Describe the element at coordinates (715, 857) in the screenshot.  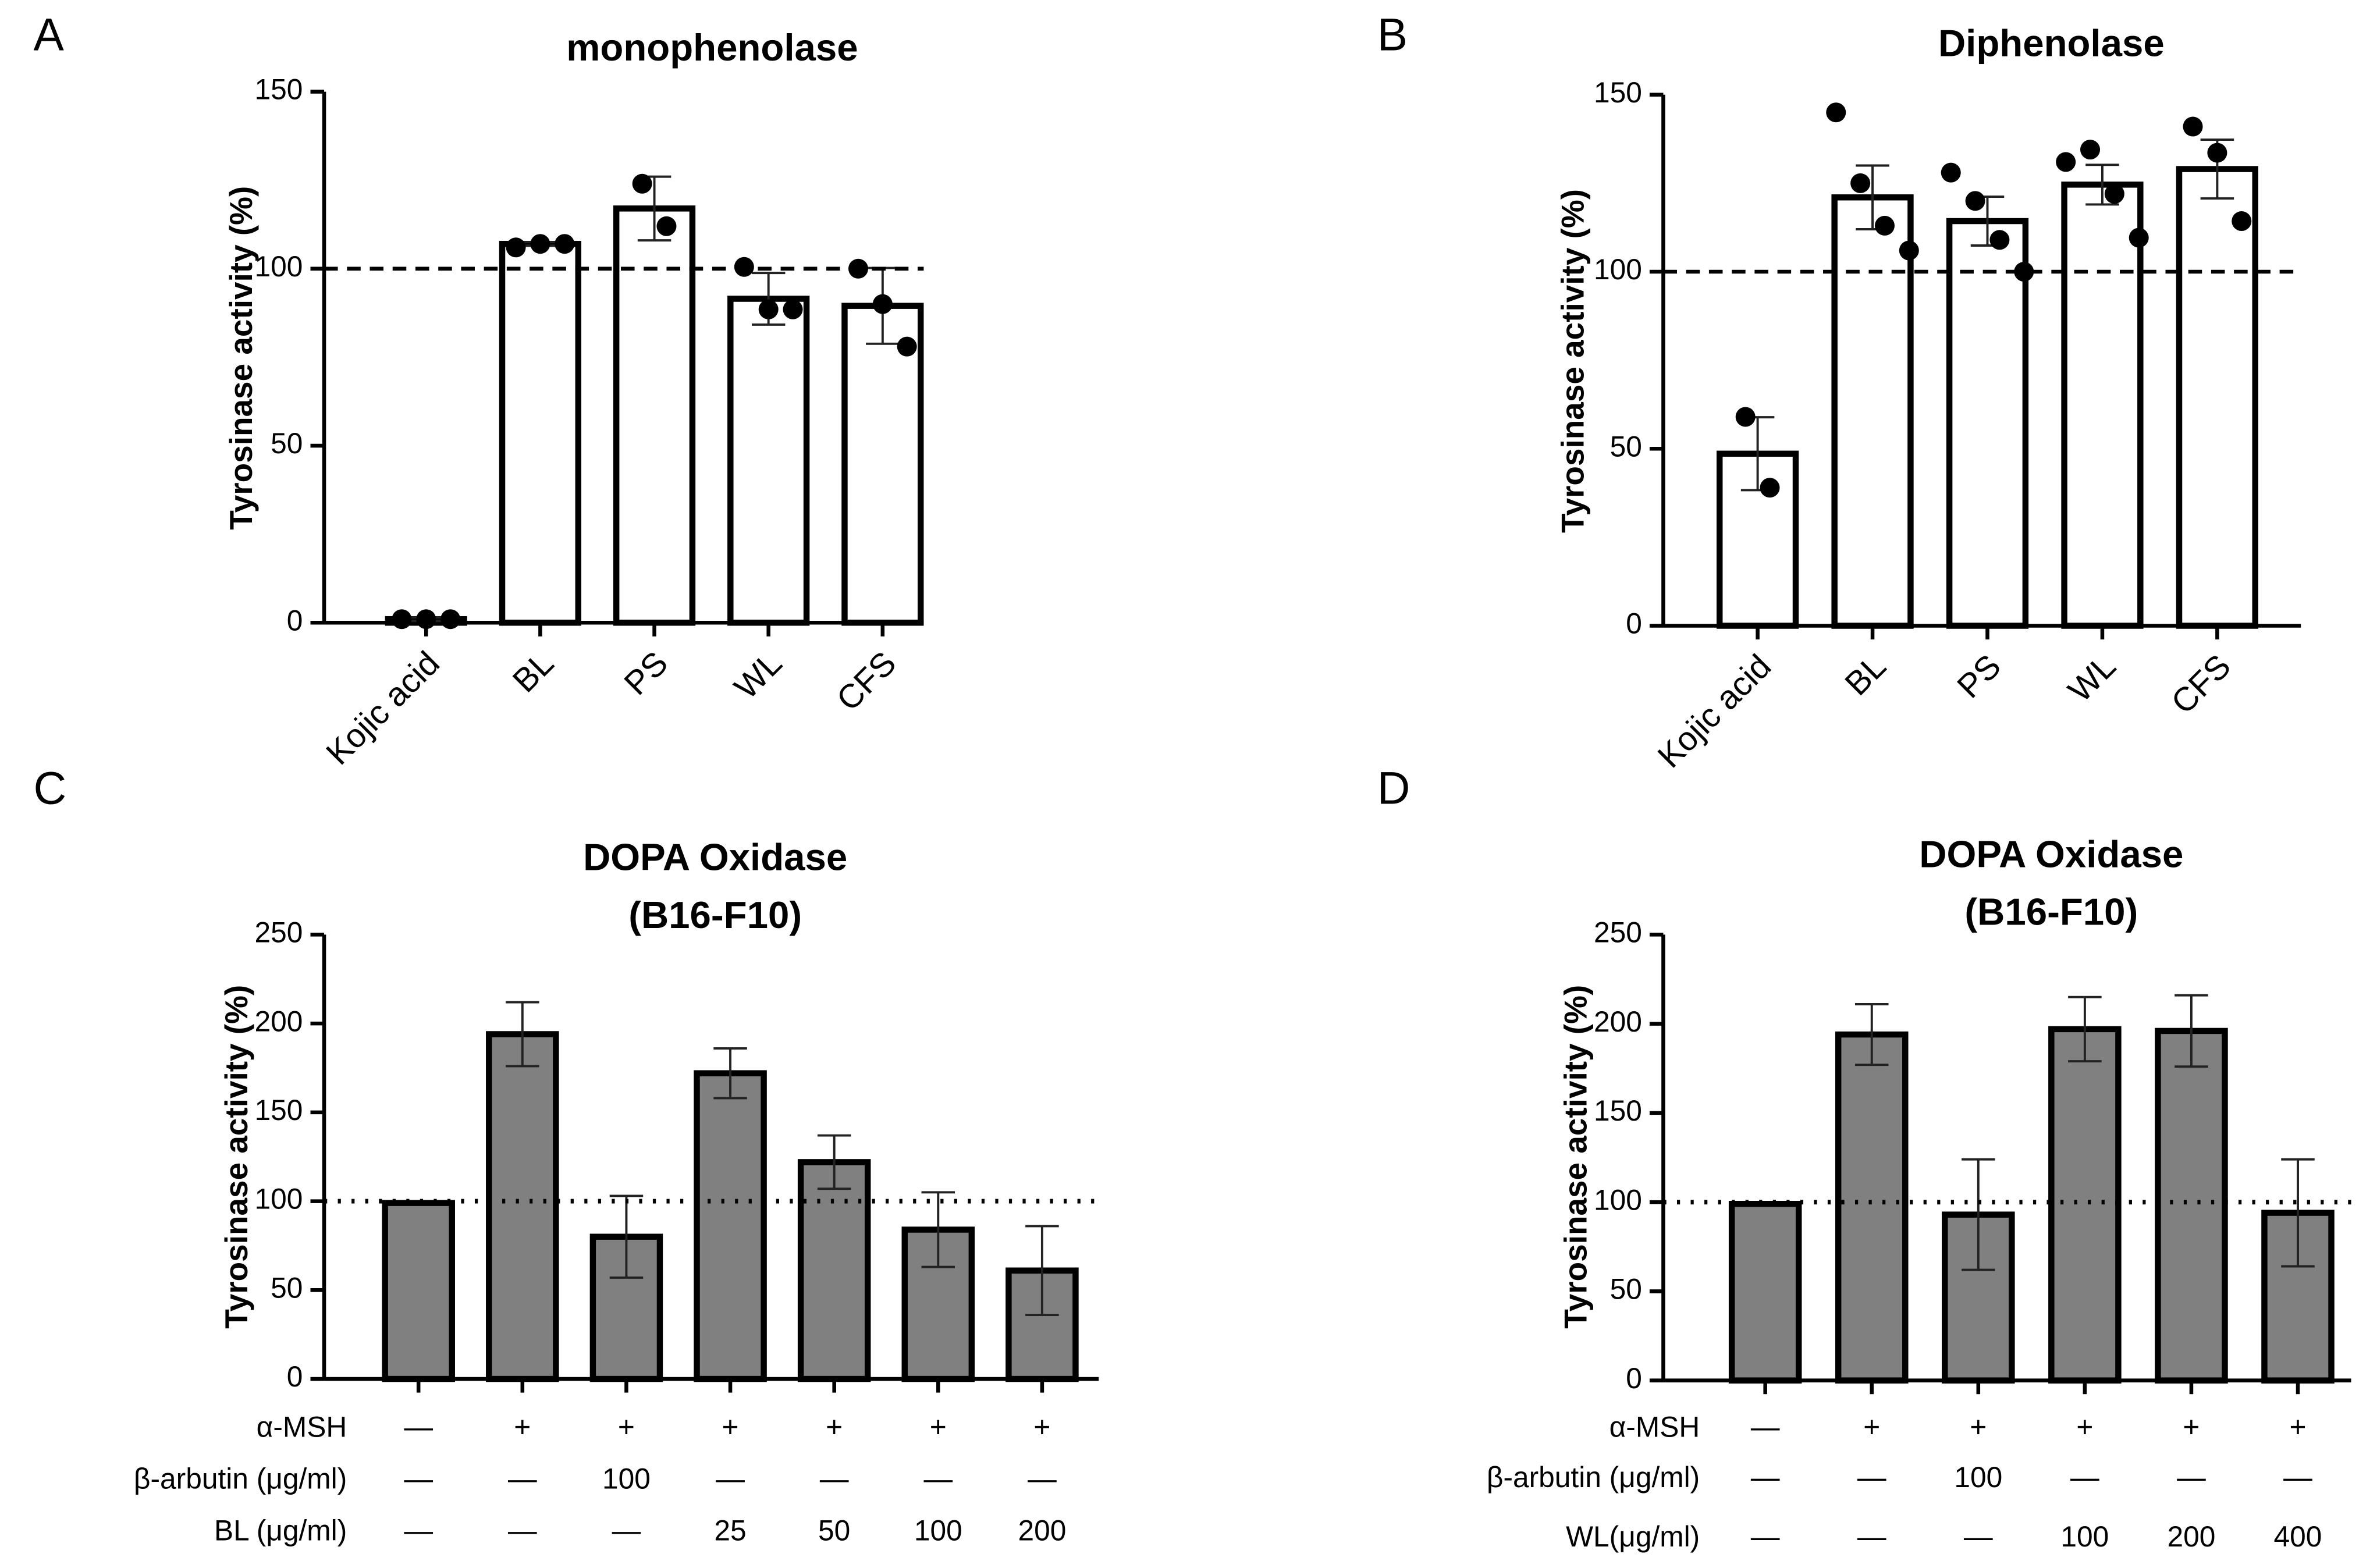
I see `chart-title: DOPA Oxidase` at that location.